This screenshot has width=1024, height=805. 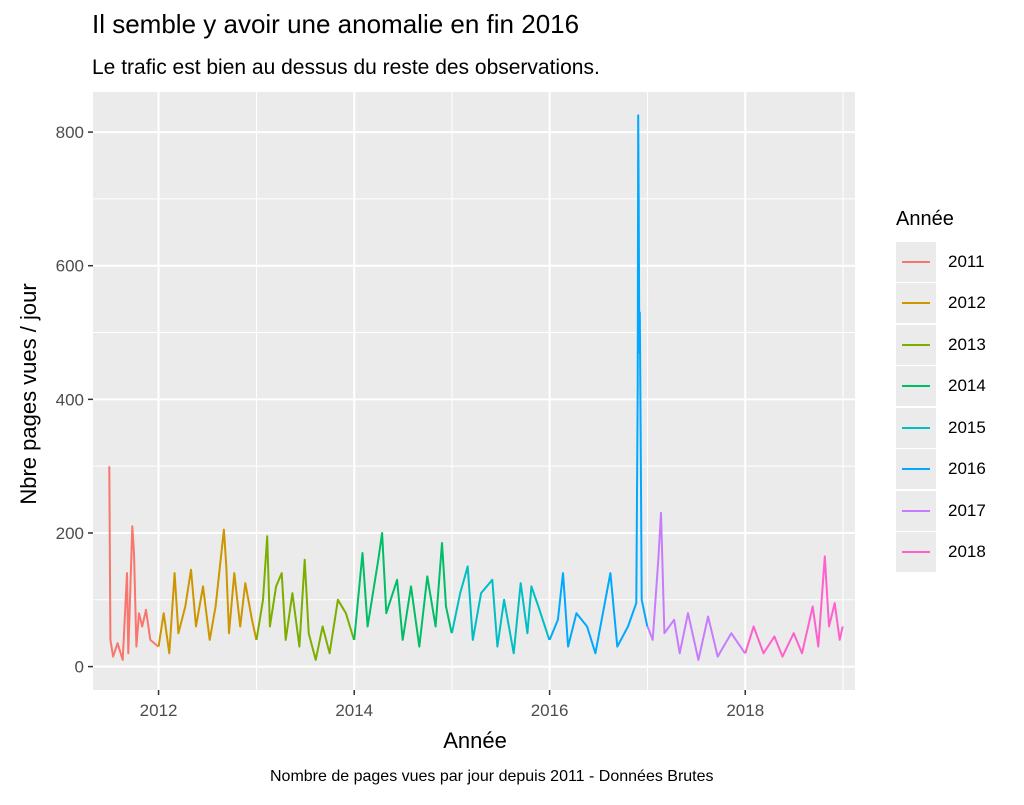 I want to click on legend-items: 2011 2012 2013 2014 2015 2016 2017 2018, so click(x=941, y=407).